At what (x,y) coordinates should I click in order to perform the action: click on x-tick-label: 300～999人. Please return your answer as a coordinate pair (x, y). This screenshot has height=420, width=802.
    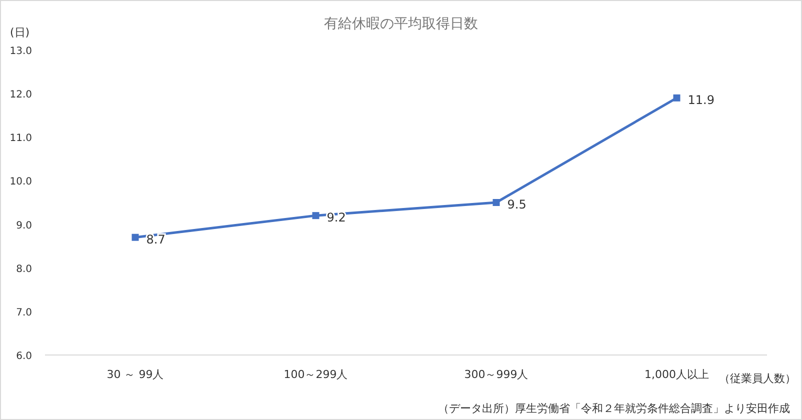
    Looking at the image, I should click on (496, 374).